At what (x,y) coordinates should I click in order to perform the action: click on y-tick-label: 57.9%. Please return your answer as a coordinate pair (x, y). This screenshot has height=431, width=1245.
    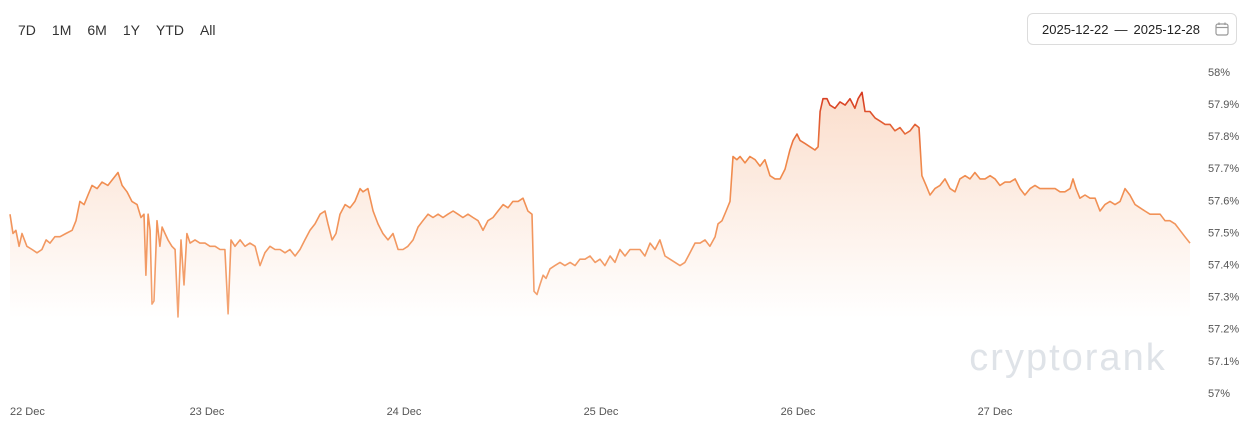
    Looking at the image, I should click on (1223, 105).